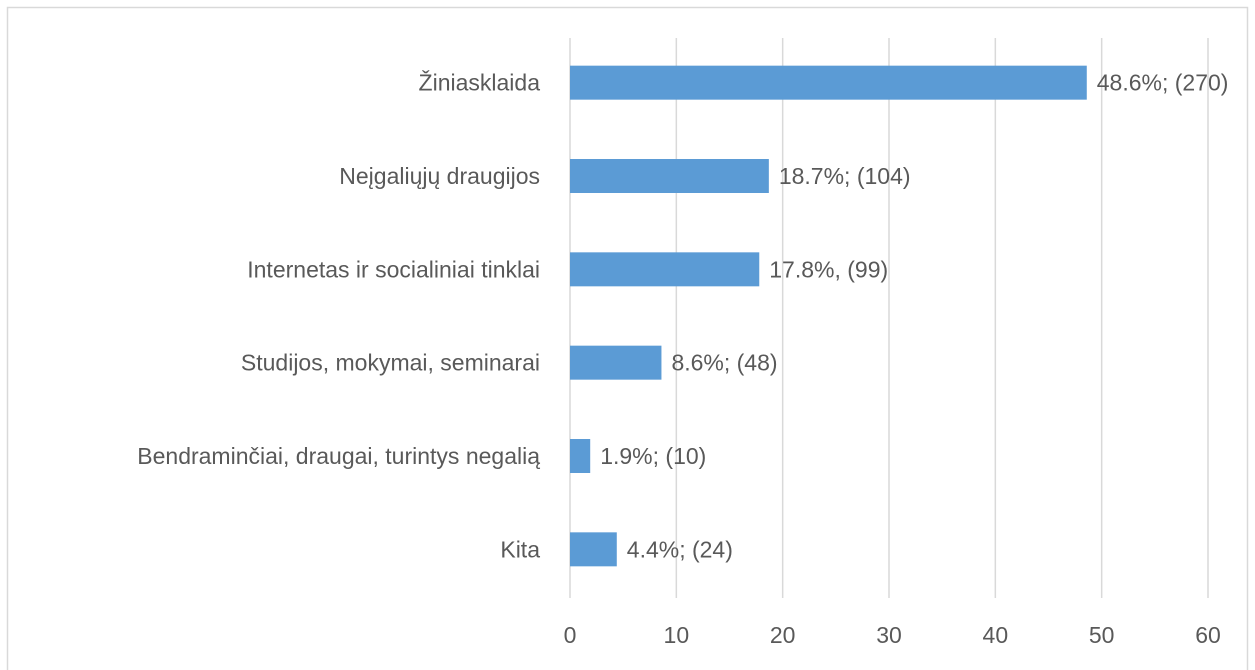 Image resolution: width=1255 pixels, height=670 pixels. What do you see at coordinates (1102, 635) in the screenshot?
I see `x-tick-label: 50` at bounding box center [1102, 635].